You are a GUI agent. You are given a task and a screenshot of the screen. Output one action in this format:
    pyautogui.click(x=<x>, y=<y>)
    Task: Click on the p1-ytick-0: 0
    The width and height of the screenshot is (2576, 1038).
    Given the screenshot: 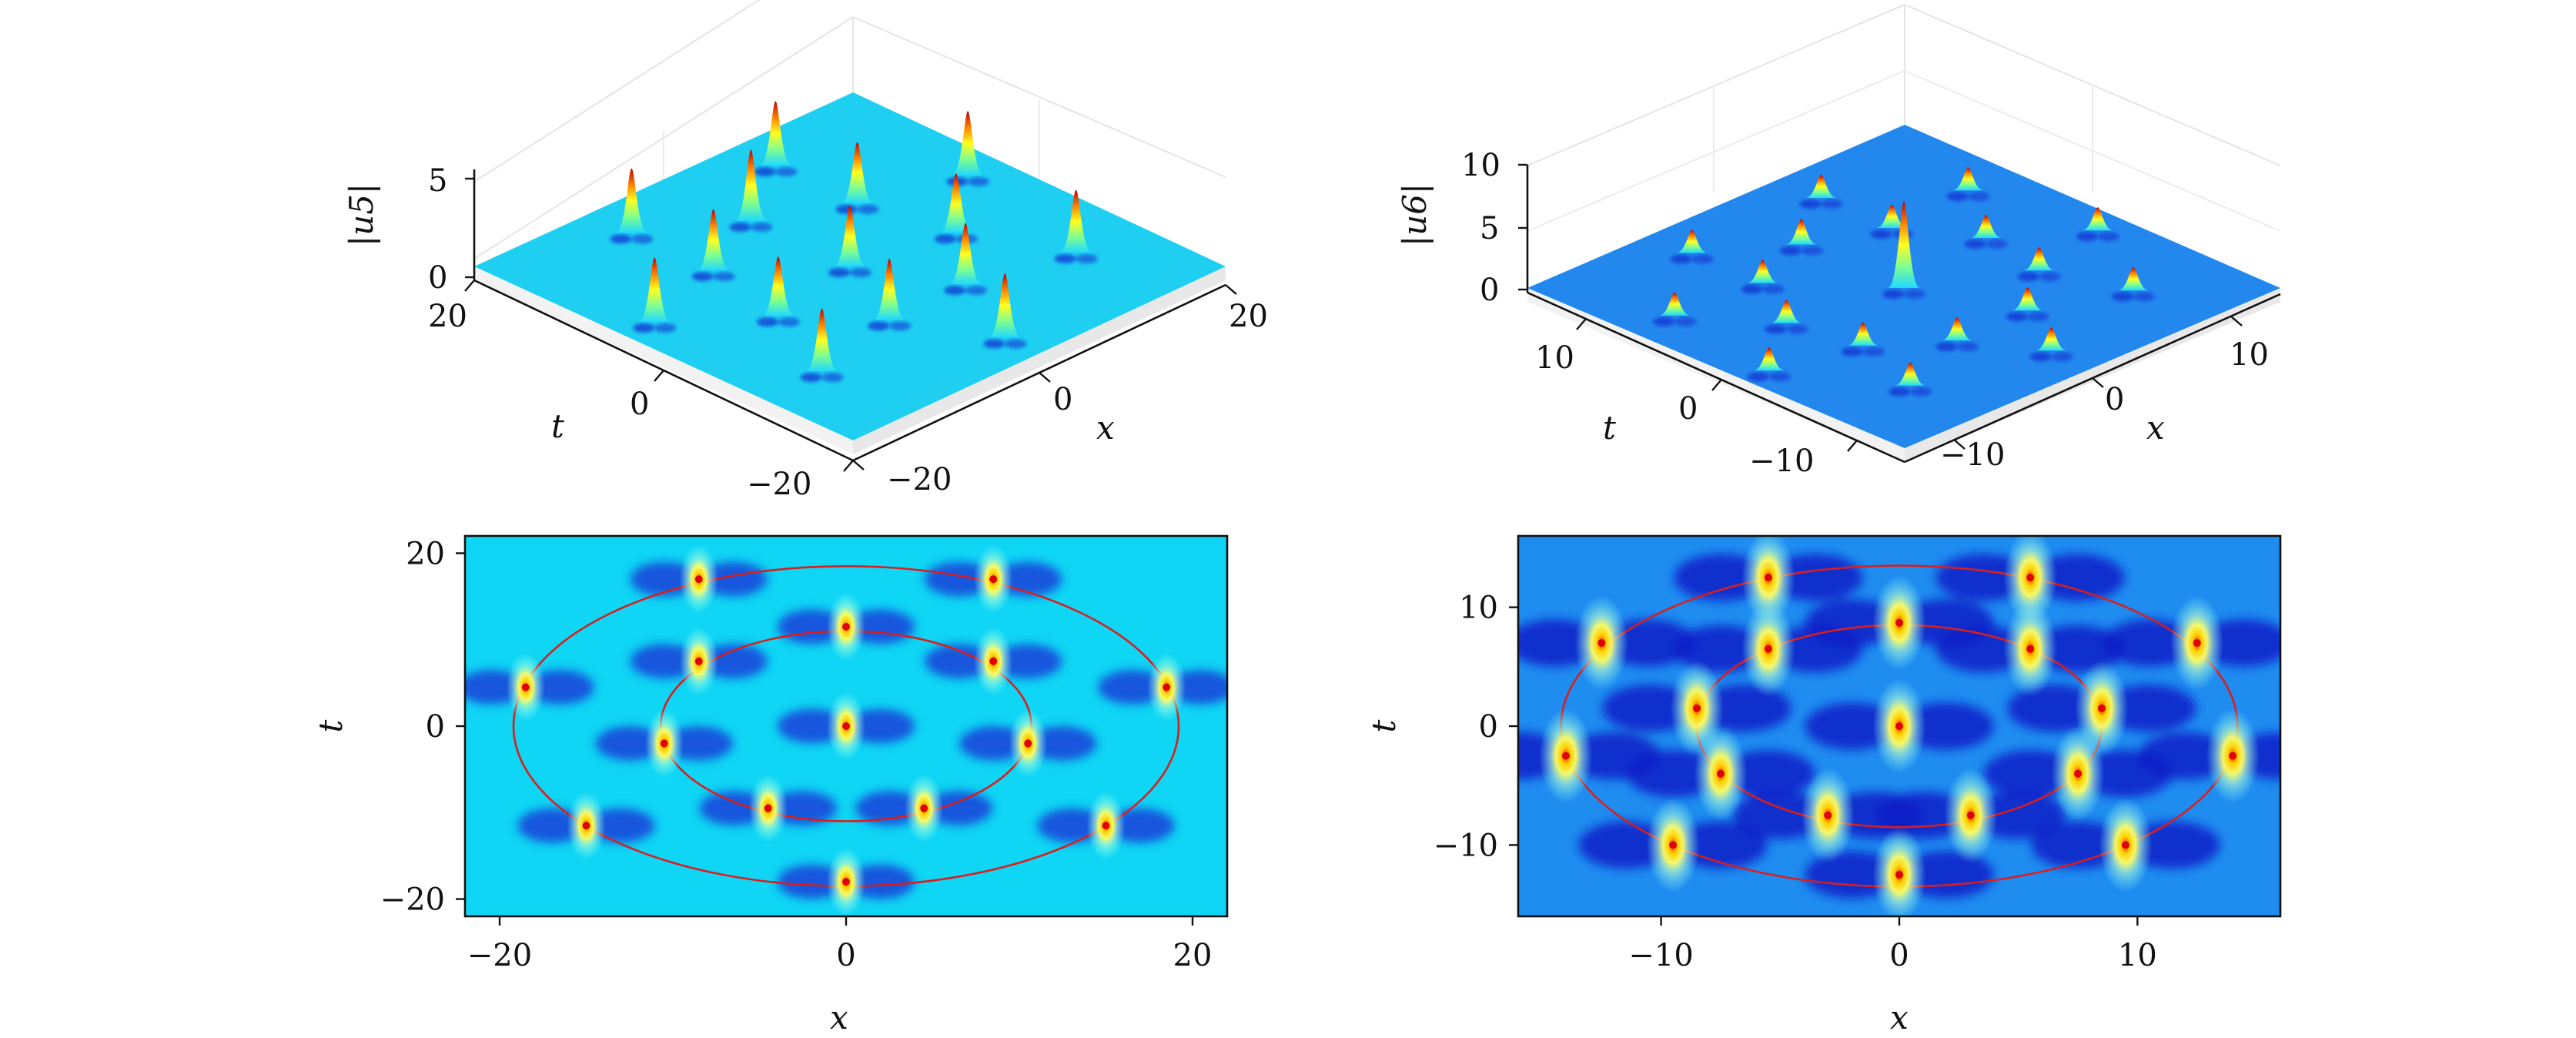 What is the action you would take?
    pyautogui.click(x=639, y=405)
    